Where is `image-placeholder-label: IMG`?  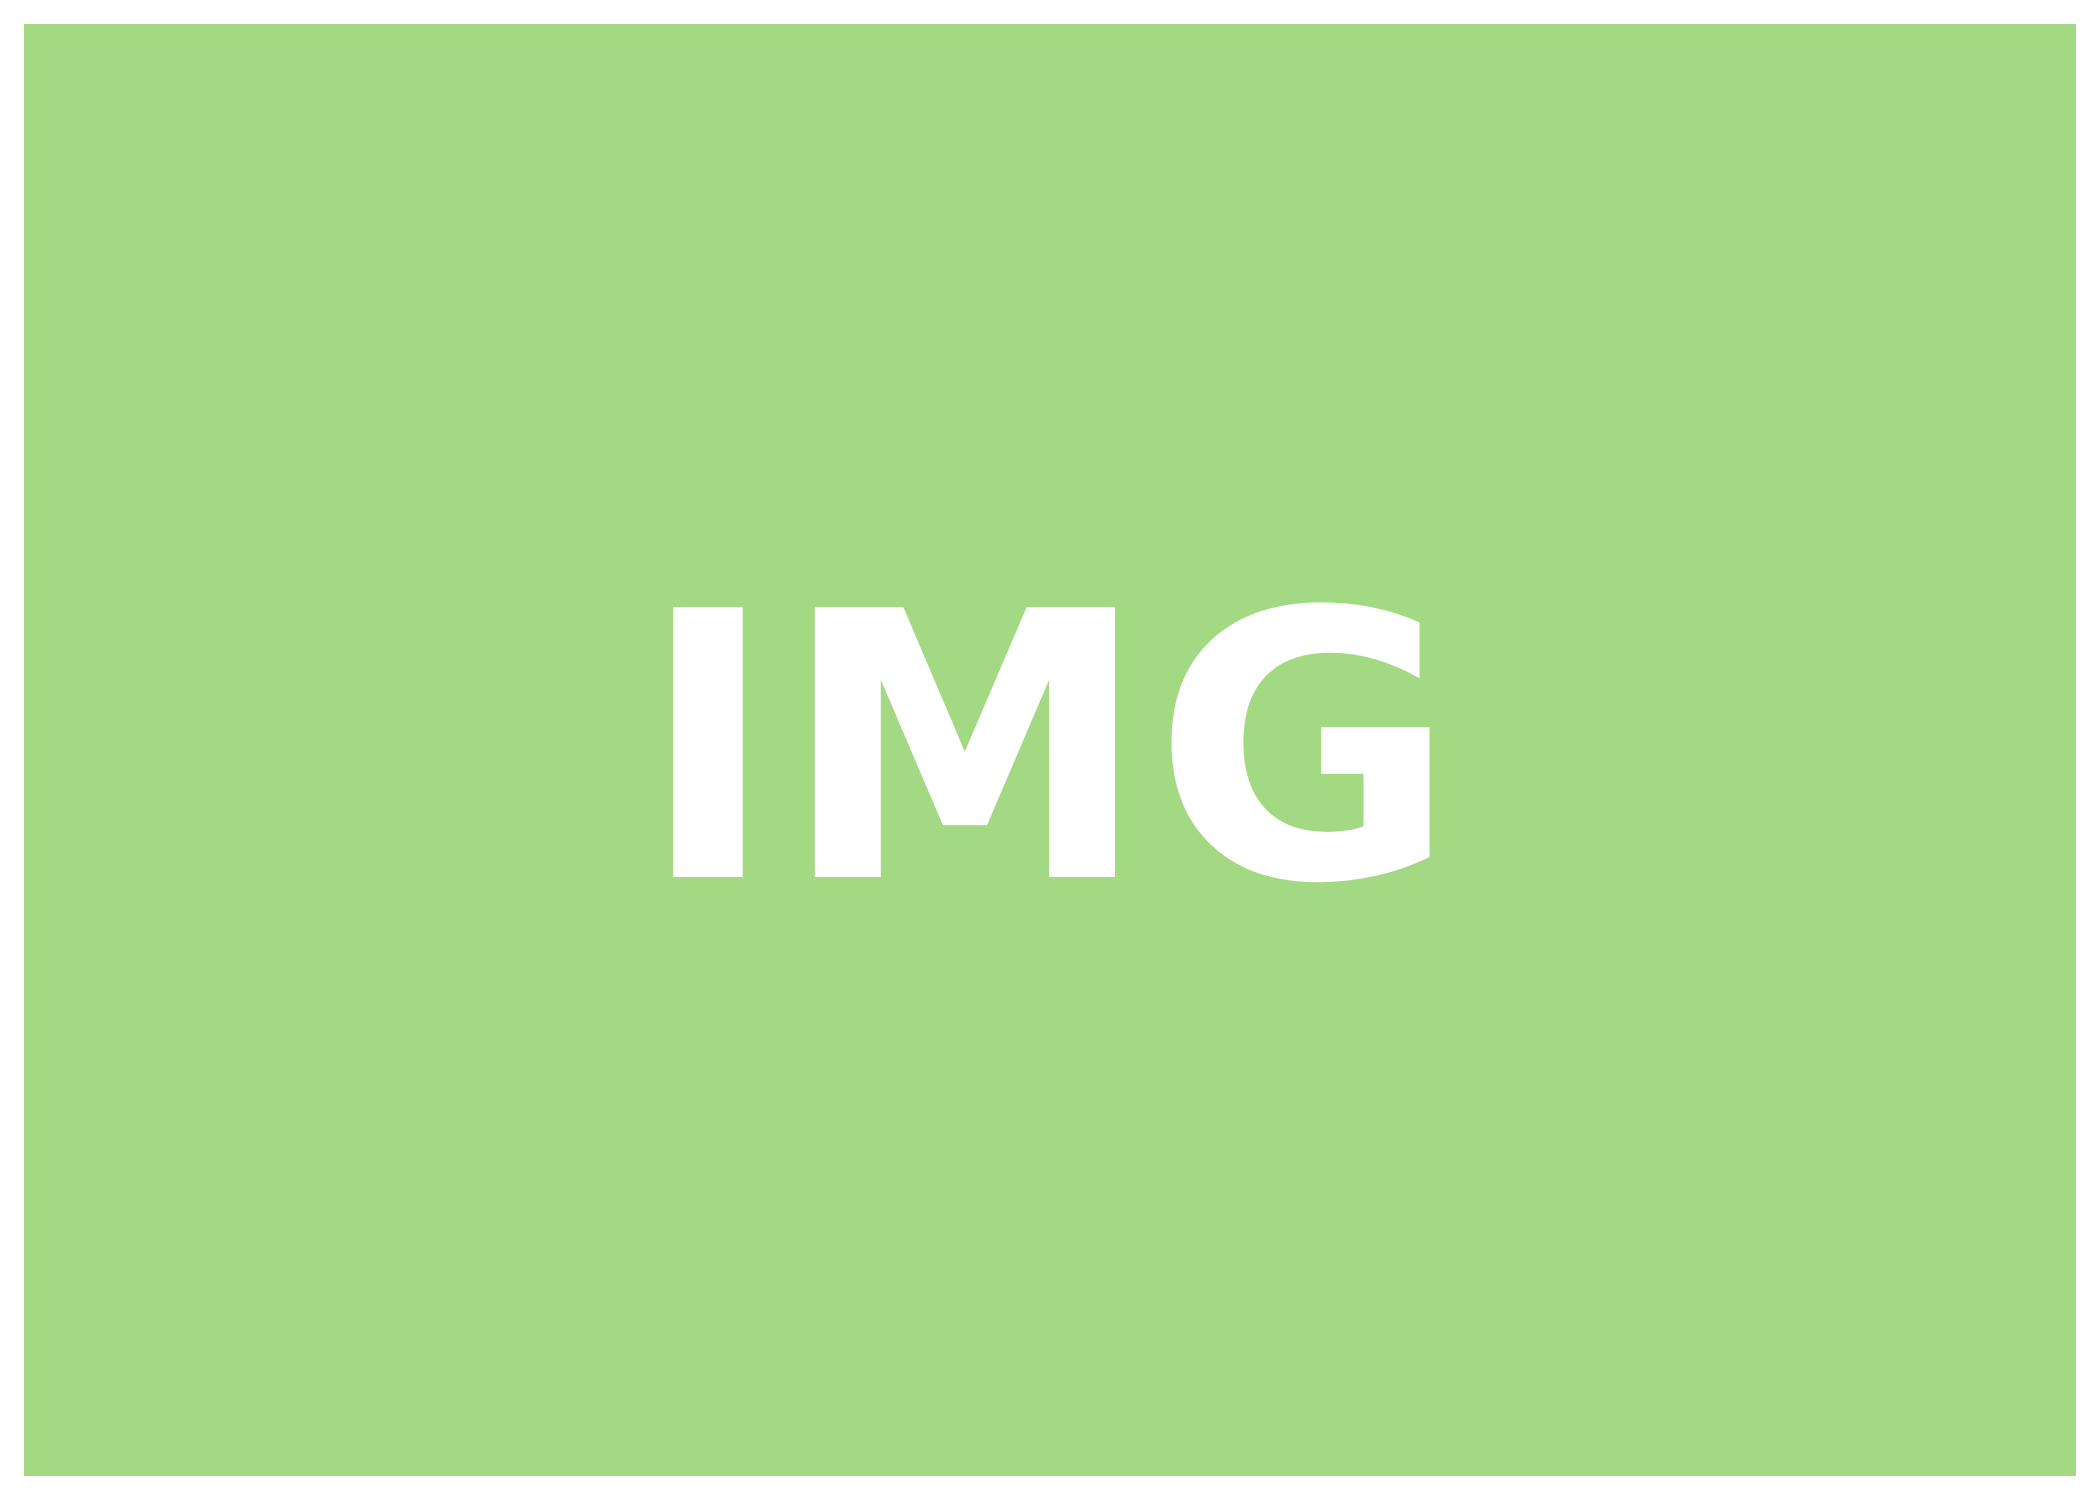
image-placeholder-label: IMG is located at coordinates (1050, 750).